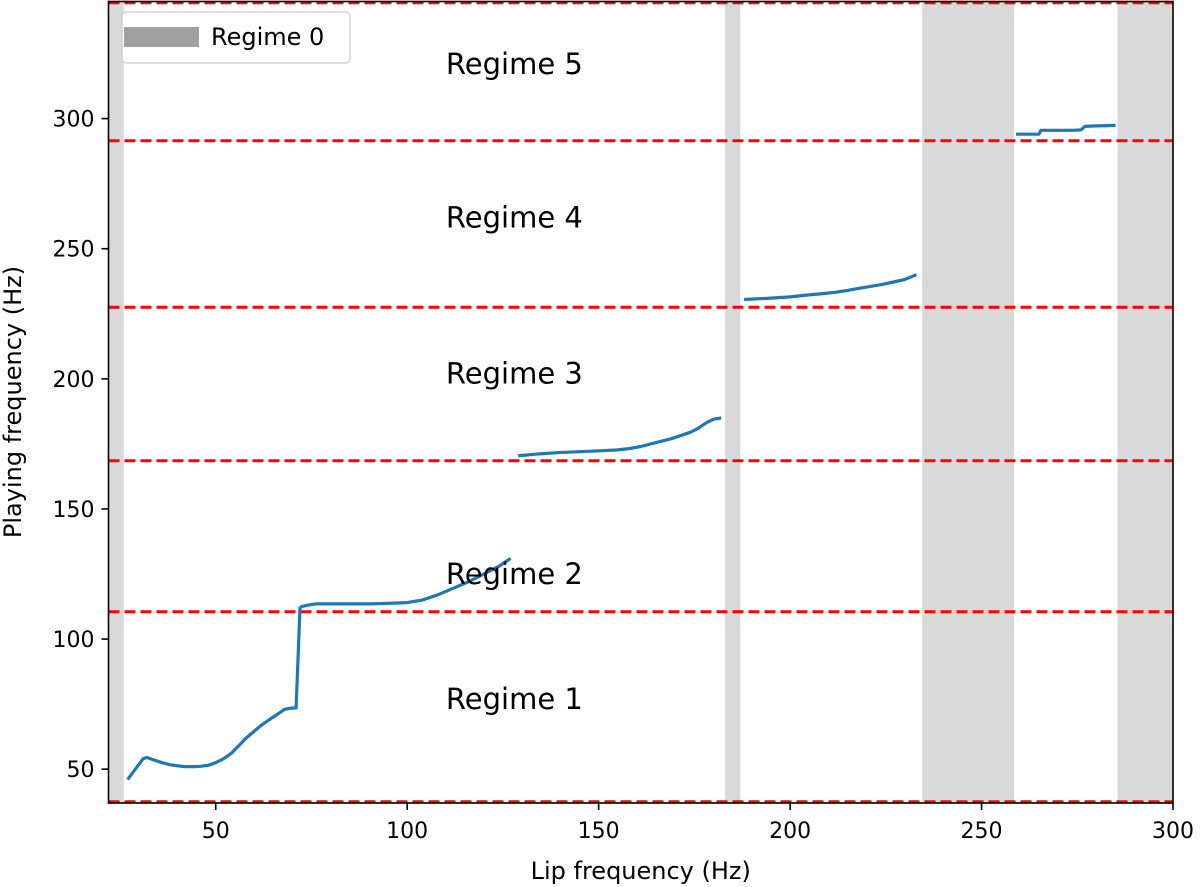  Describe the element at coordinates (74, 640) in the screenshot. I see `y-tick-label: 100` at that location.